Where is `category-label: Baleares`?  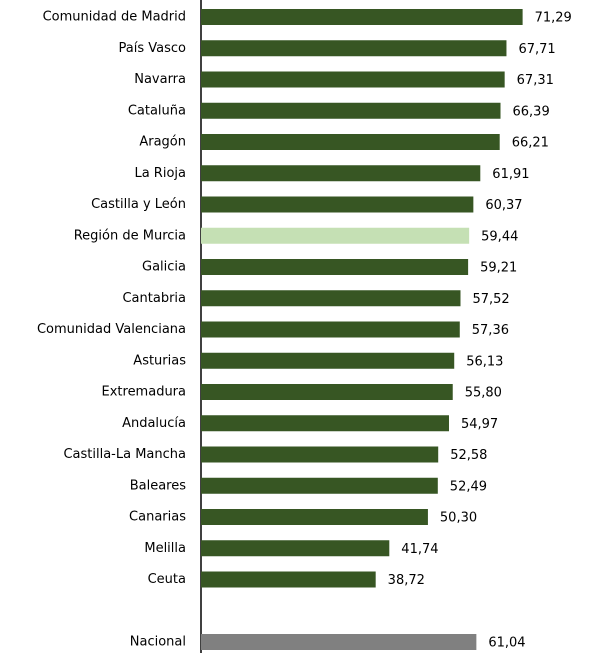
category-label: Baleares is located at coordinates (158, 485).